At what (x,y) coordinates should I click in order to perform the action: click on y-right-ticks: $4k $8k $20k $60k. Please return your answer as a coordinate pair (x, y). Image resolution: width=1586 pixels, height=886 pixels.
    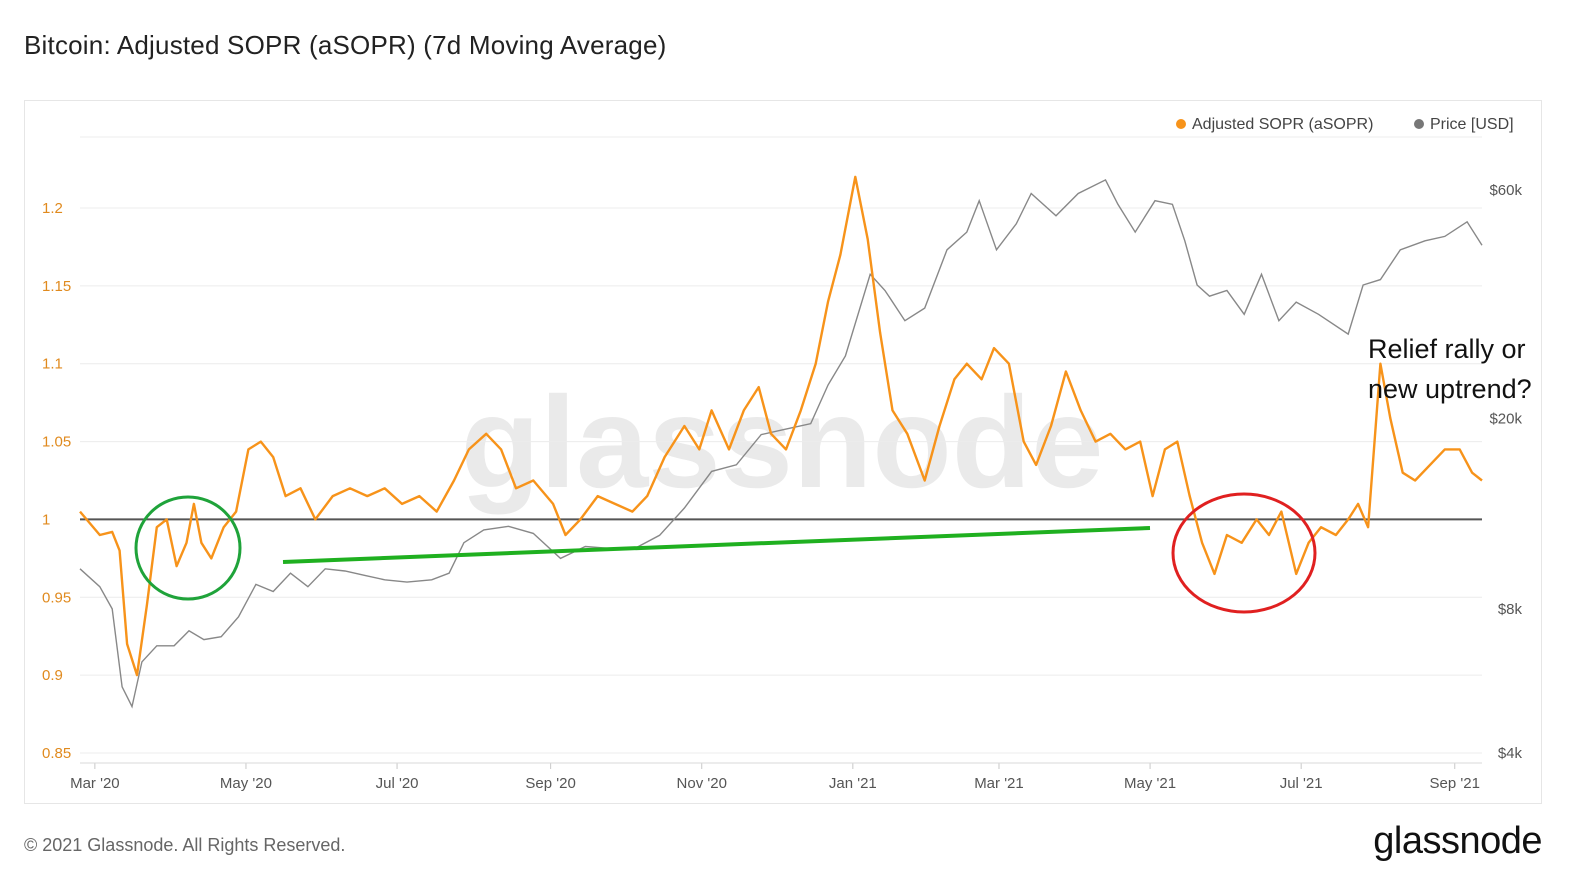
    Looking at the image, I should click on (1505, 472).